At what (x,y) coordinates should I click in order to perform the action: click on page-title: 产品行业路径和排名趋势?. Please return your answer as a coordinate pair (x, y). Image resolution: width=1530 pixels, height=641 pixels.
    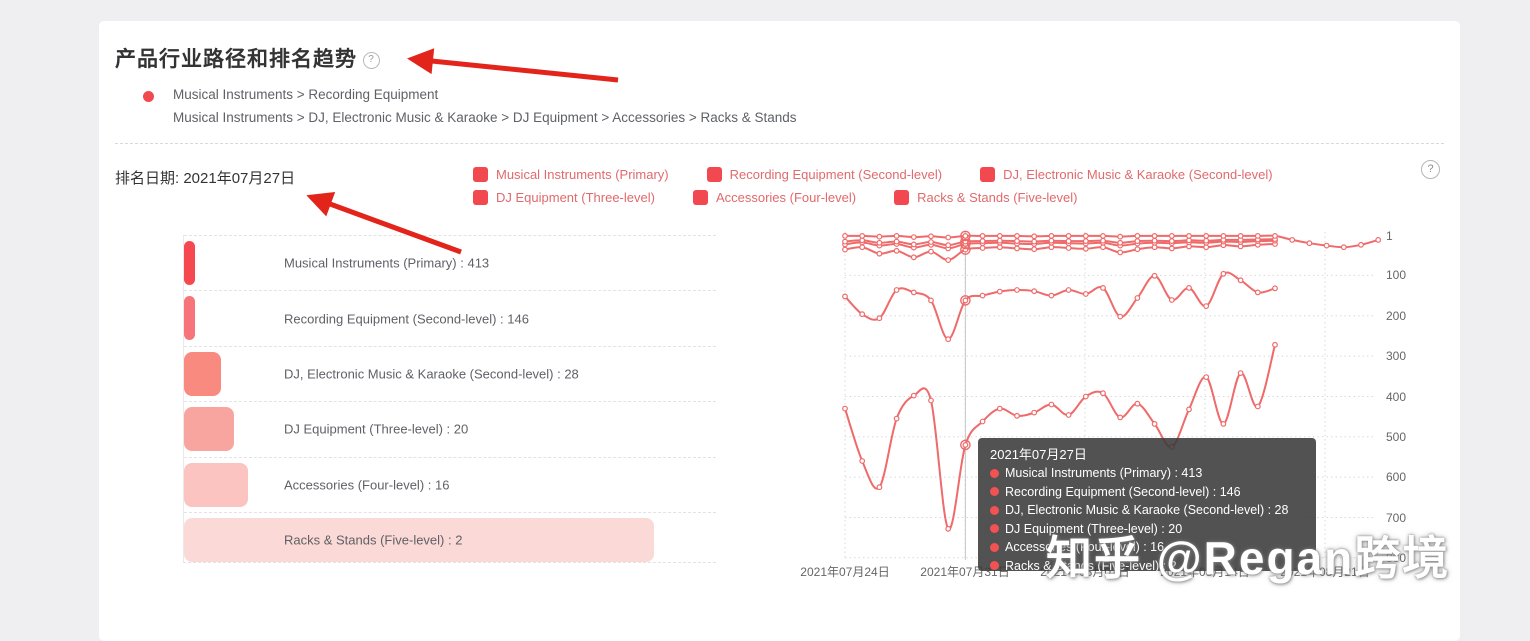
    Looking at the image, I should click on (247, 58).